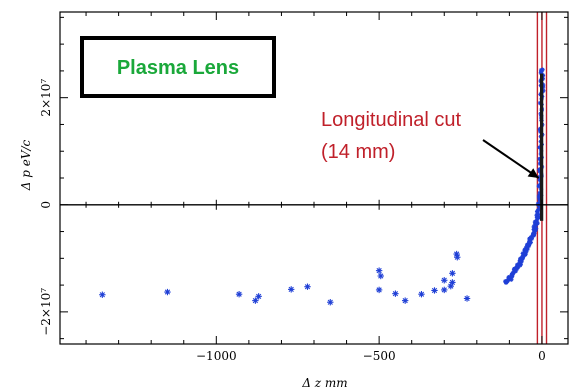 The height and width of the screenshot is (391, 586). What do you see at coordinates (46, 98) in the screenshot?
I see `y-tick-label: 2×10⁷` at bounding box center [46, 98].